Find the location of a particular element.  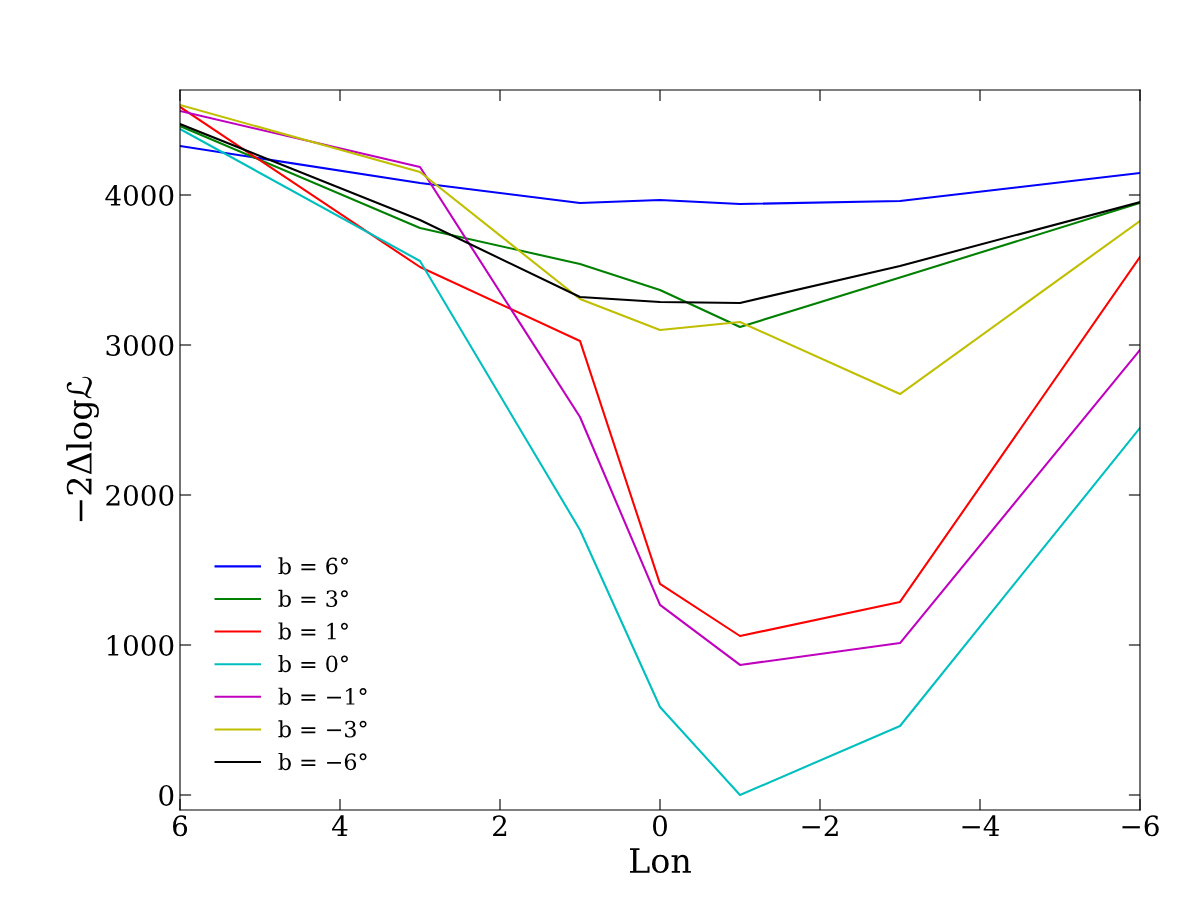

legend-label: b = −1° is located at coordinates (322, 696).